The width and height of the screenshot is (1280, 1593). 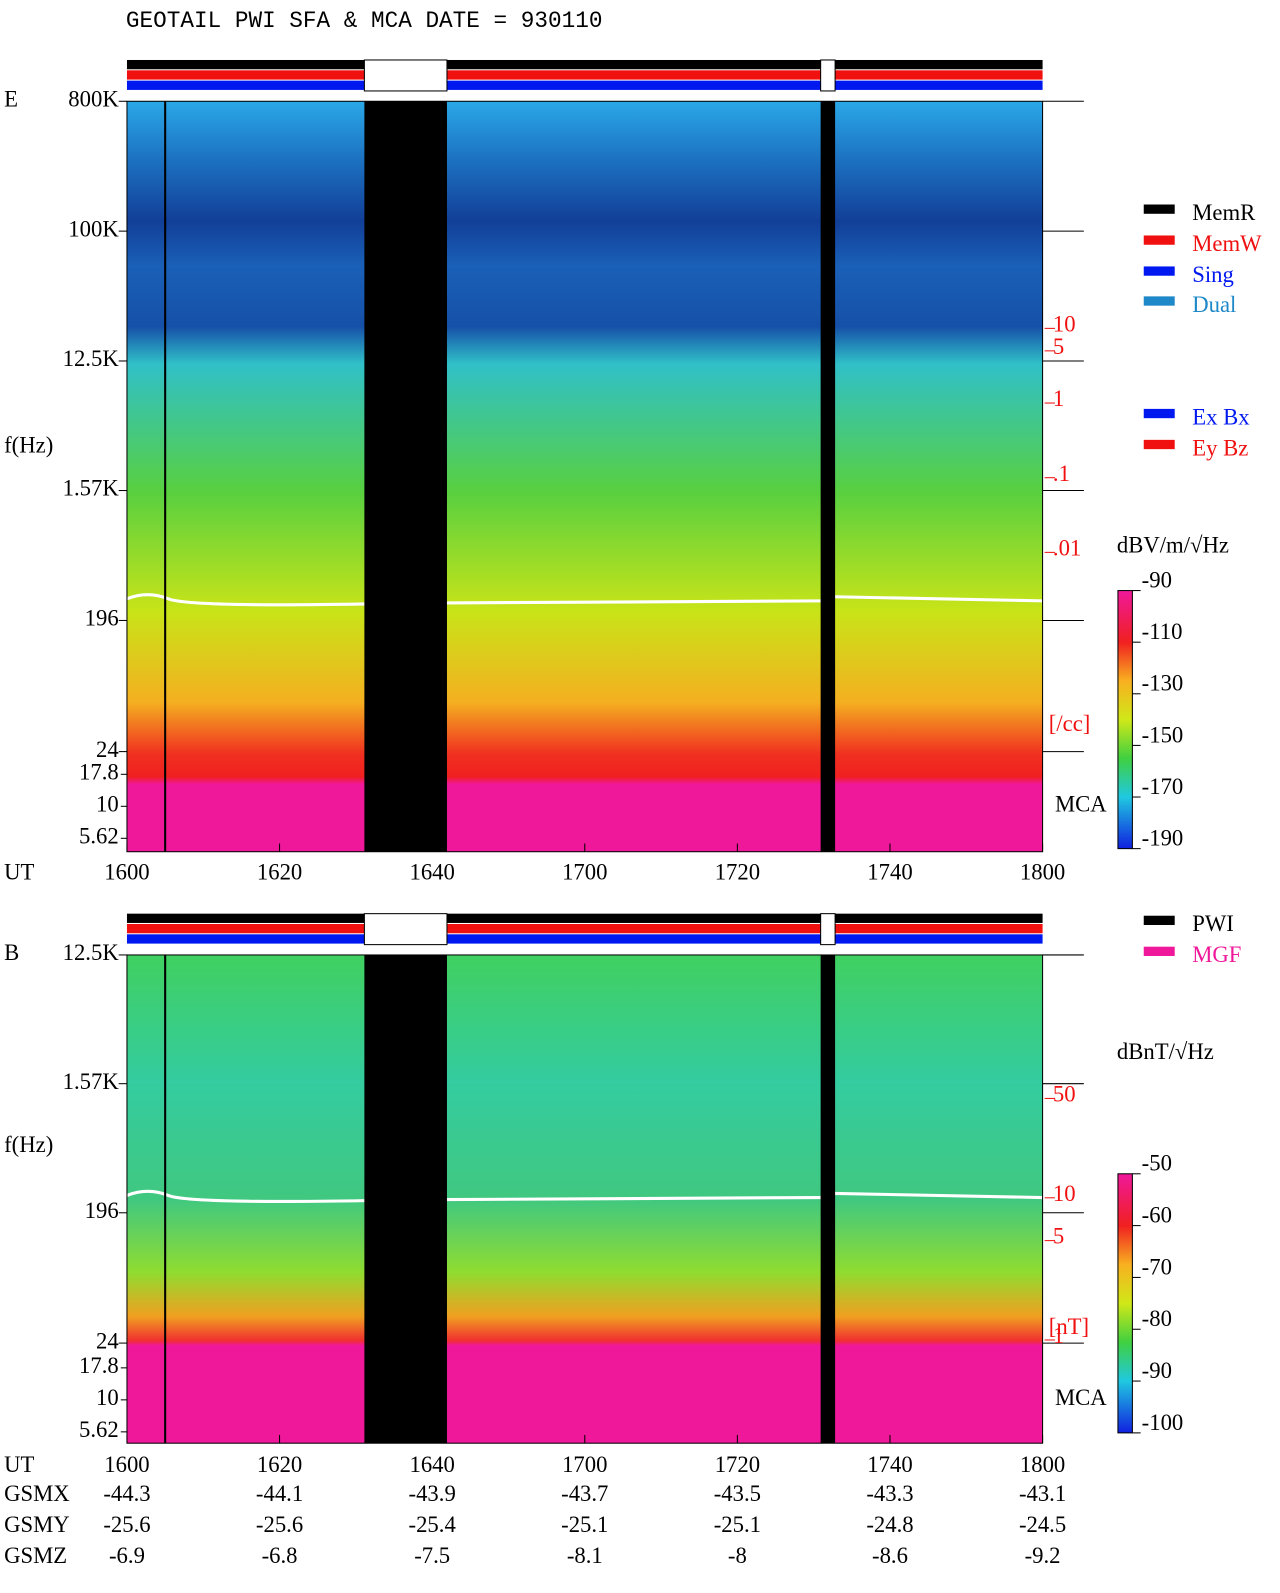 What do you see at coordinates (279, 1493) in the screenshot?
I see `orbit-value: -44.1` at bounding box center [279, 1493].